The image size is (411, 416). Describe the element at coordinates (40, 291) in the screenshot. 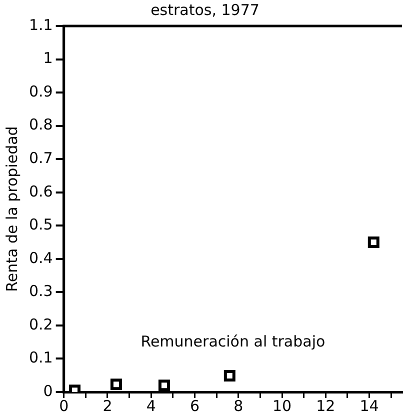

I see `y-tick-label: 0.3` at that location.